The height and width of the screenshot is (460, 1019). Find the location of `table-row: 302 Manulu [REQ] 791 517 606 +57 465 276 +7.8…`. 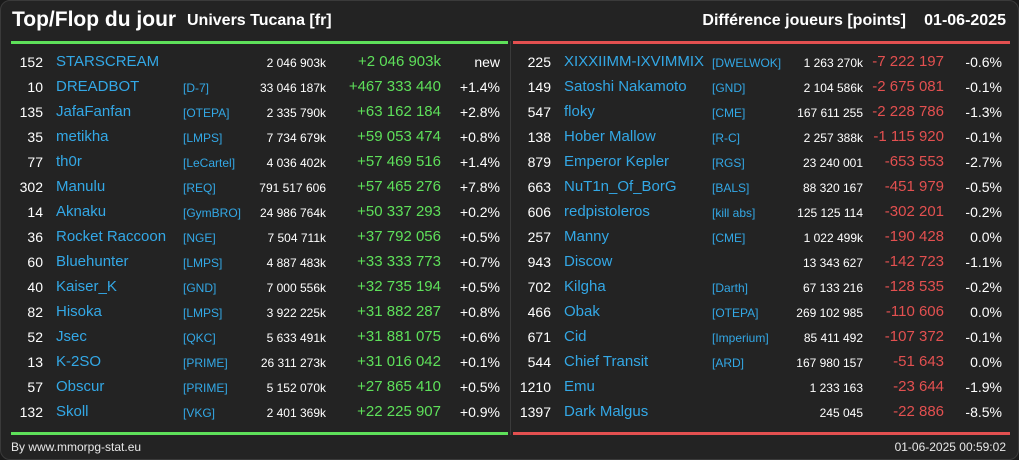

table-row: 302 Manulu [REQ] 791 517 606 +57 465 276 +7.8… is located at coordinates (259, 187).